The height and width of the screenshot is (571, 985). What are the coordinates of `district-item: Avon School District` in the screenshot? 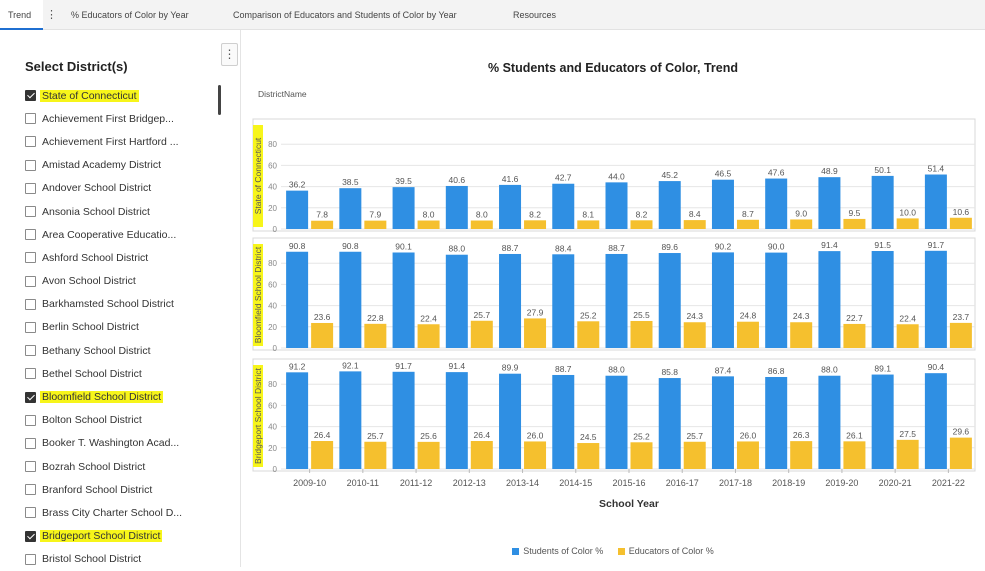 It's located at (122, 281).